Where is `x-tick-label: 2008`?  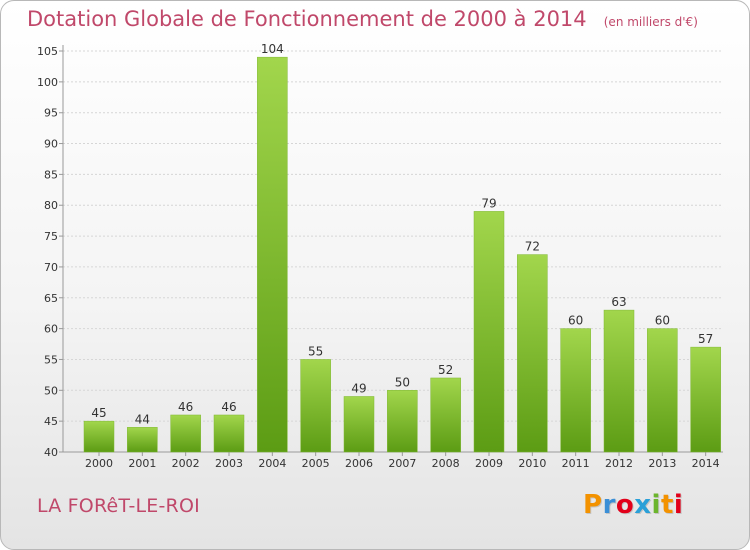
x-tick-label: 2008 is located at coordinates (446, 463).